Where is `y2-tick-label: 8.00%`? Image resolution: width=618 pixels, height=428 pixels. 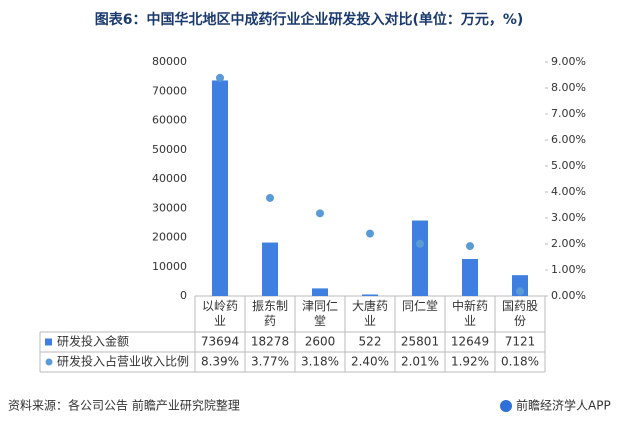
y2-tick-label: 8.00% is located at coordinates (568, 87).